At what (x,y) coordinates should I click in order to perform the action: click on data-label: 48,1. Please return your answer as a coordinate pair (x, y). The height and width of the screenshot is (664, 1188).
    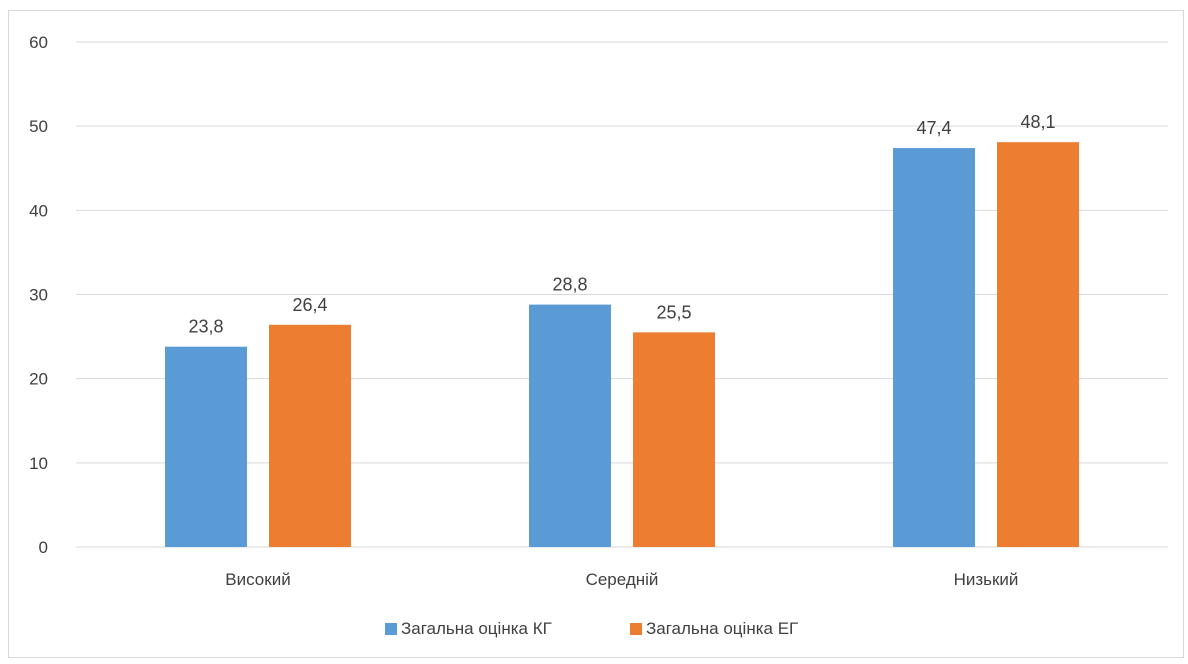
    Looking at the image, I should click on (1037, 122).